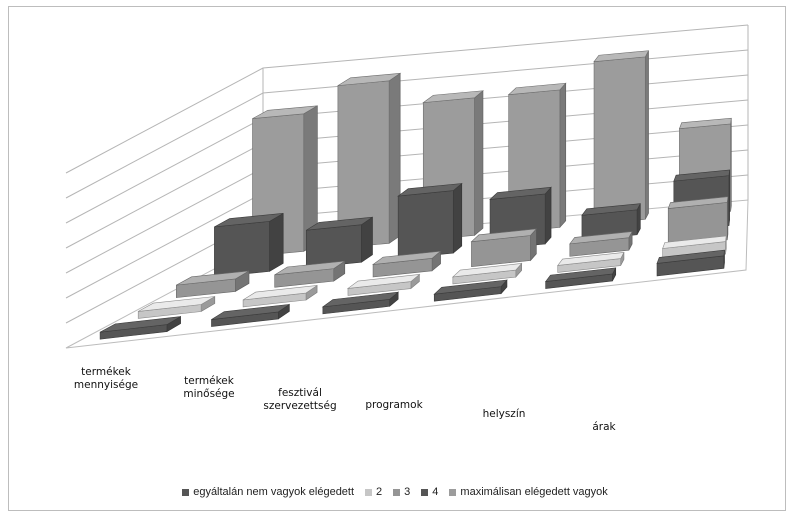 The image size is (790, 515). I want to click on legend-item: 4, so click(429, 492).